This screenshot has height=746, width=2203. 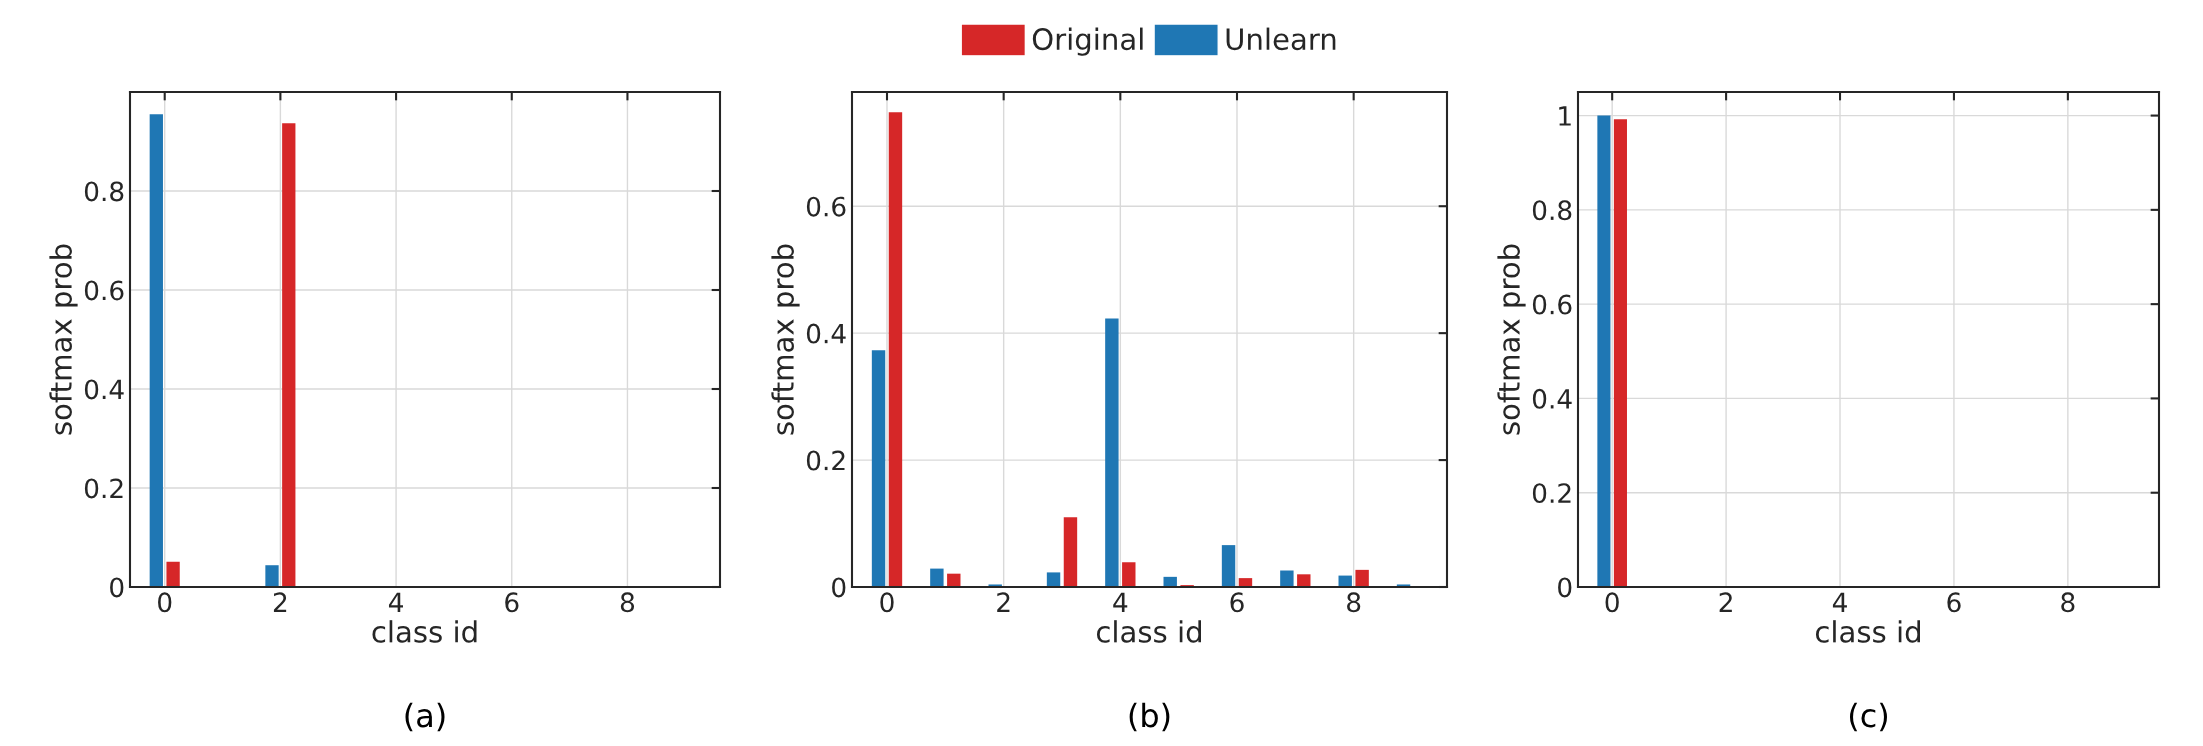 What do you see at coordinates (425, 717) in the screenshot?
I see `text: (a)` at bounding box center [425, 717].